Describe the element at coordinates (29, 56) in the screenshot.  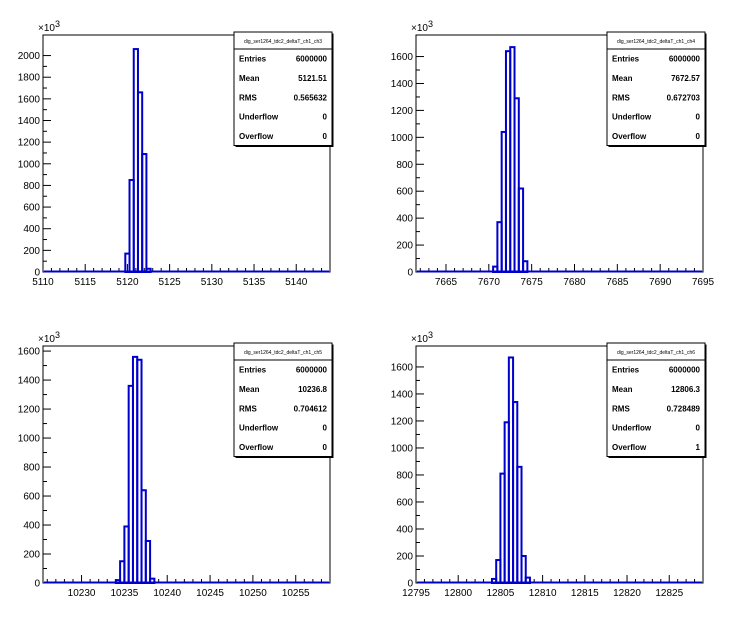
I see `y-tick-label: 2000` at that location.